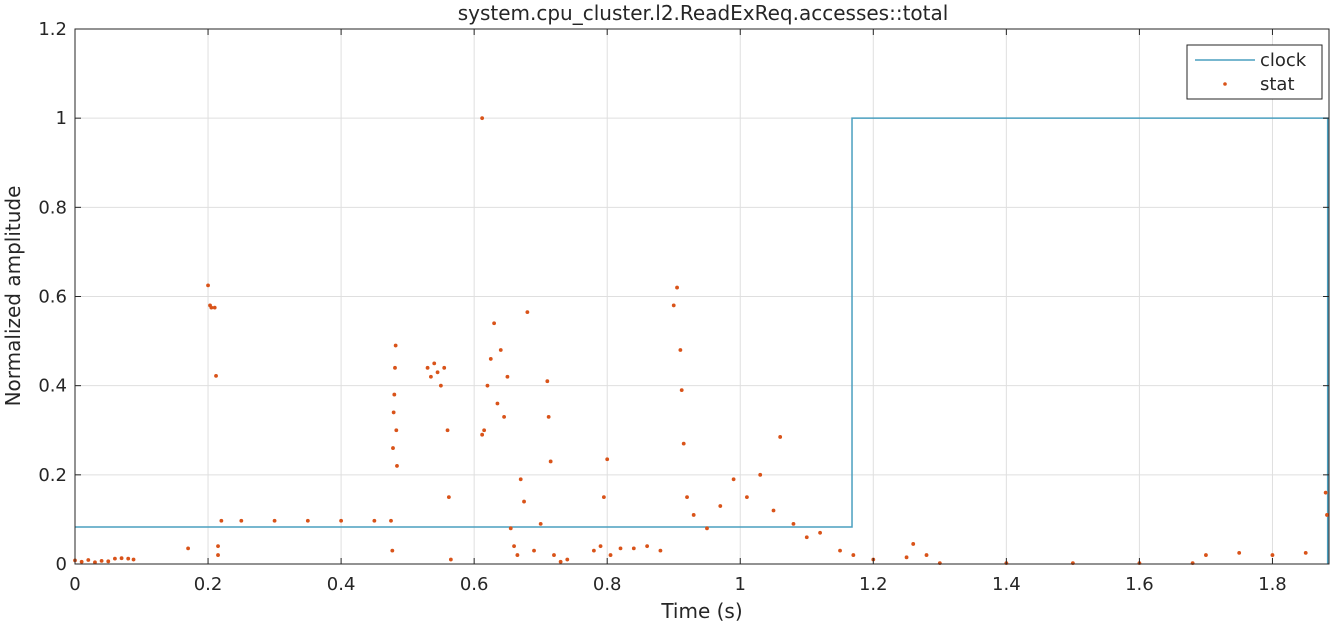  What do you see at coordinates (1283, 60) in the screenshot?
I see `legend-clock-label: clock` at bounding box center [1283, 60].